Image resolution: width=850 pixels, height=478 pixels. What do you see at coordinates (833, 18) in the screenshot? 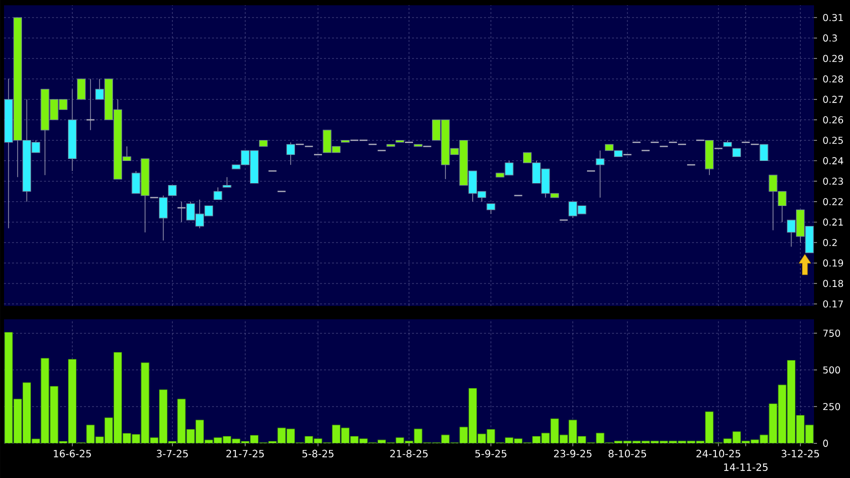
I see `y-tick-label: 0.31` at bounding box center [833, 18].